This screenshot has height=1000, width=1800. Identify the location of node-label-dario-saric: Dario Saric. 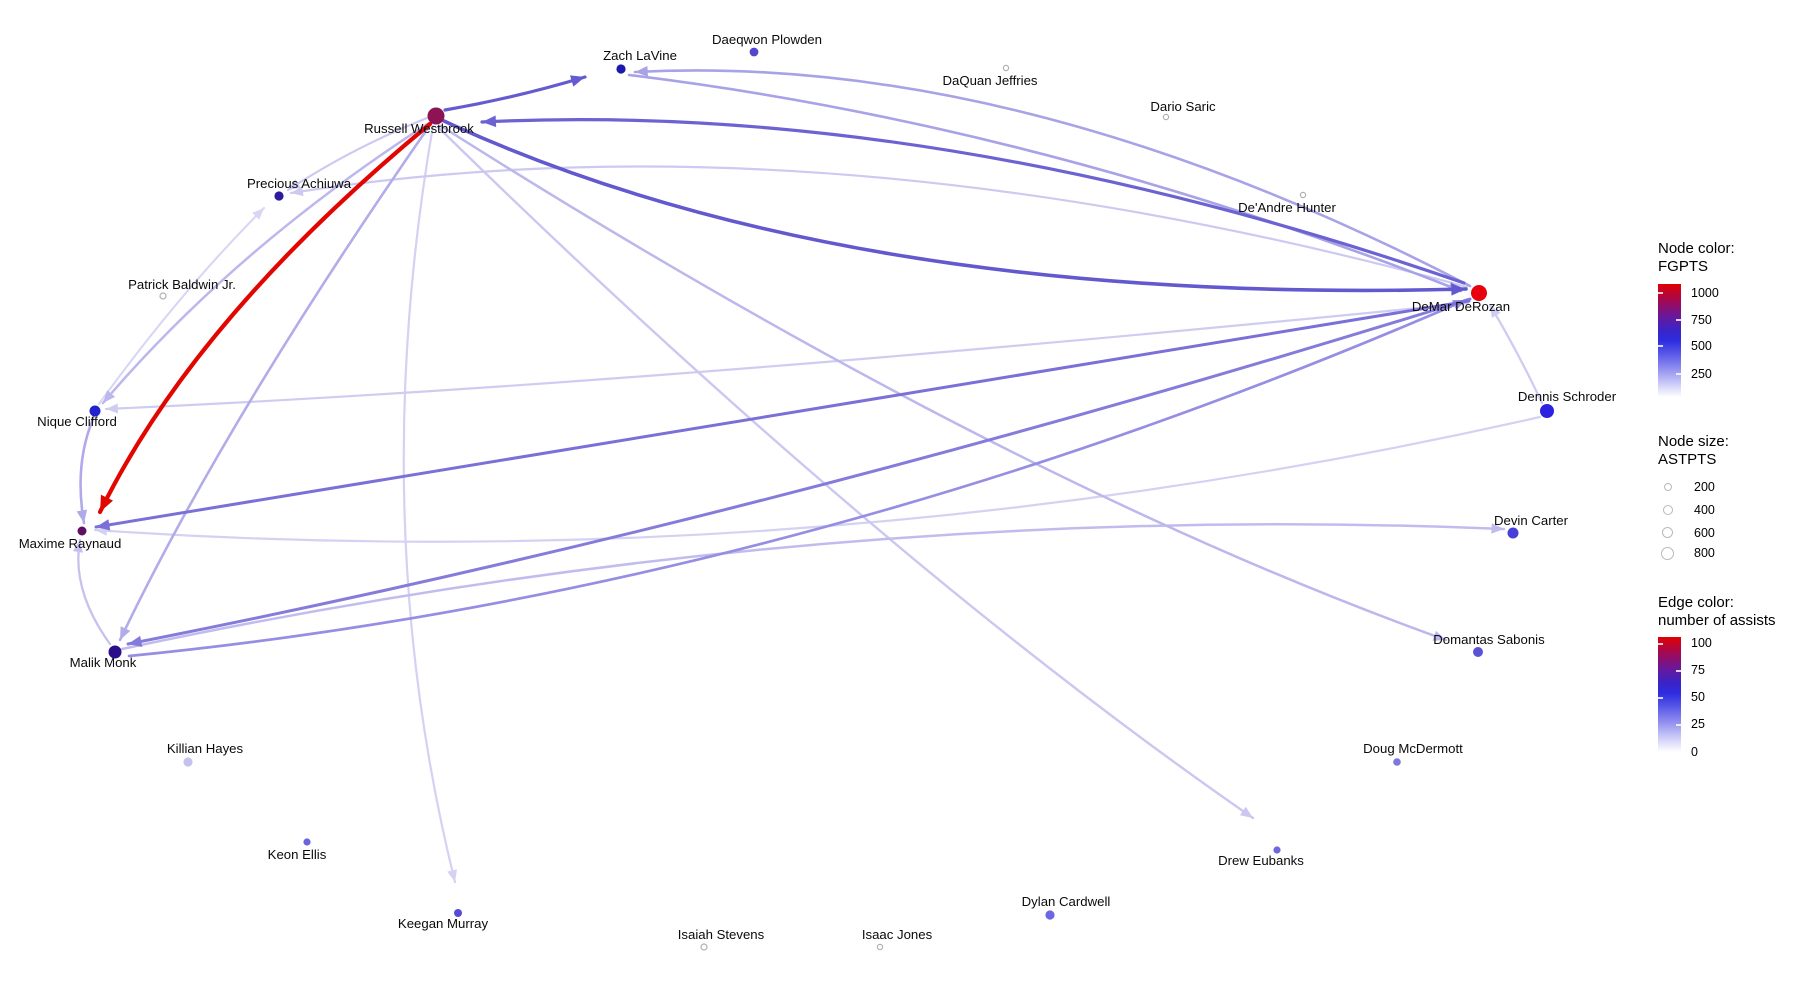
(1183, 106).